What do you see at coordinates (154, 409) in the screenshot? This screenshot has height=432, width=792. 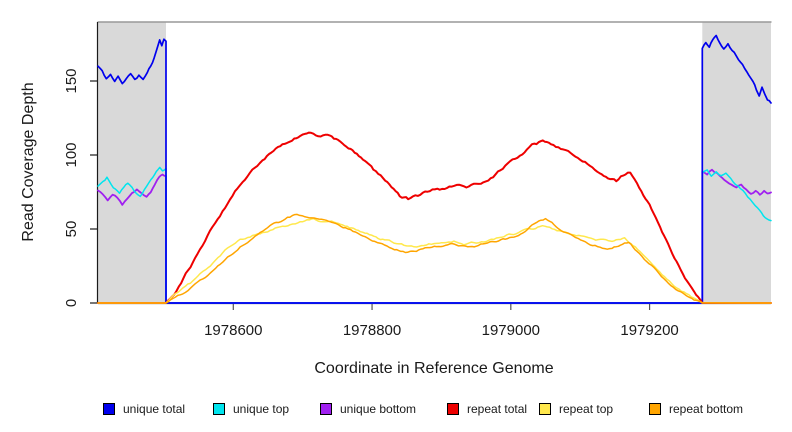 I see `legend-label: unique total` at bounding box center [154, 409].